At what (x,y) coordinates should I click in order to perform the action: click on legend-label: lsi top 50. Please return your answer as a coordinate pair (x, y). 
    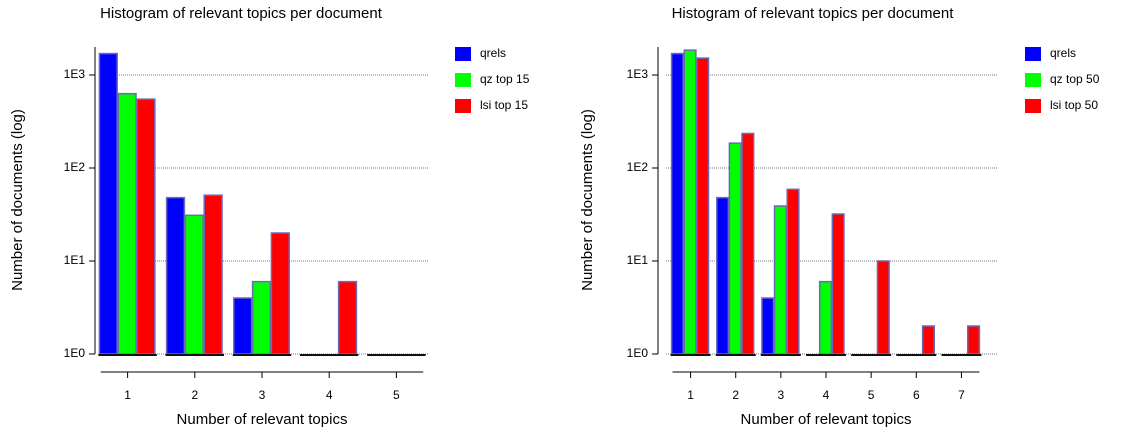
    Looking at the image, I should click on (1074, 105).